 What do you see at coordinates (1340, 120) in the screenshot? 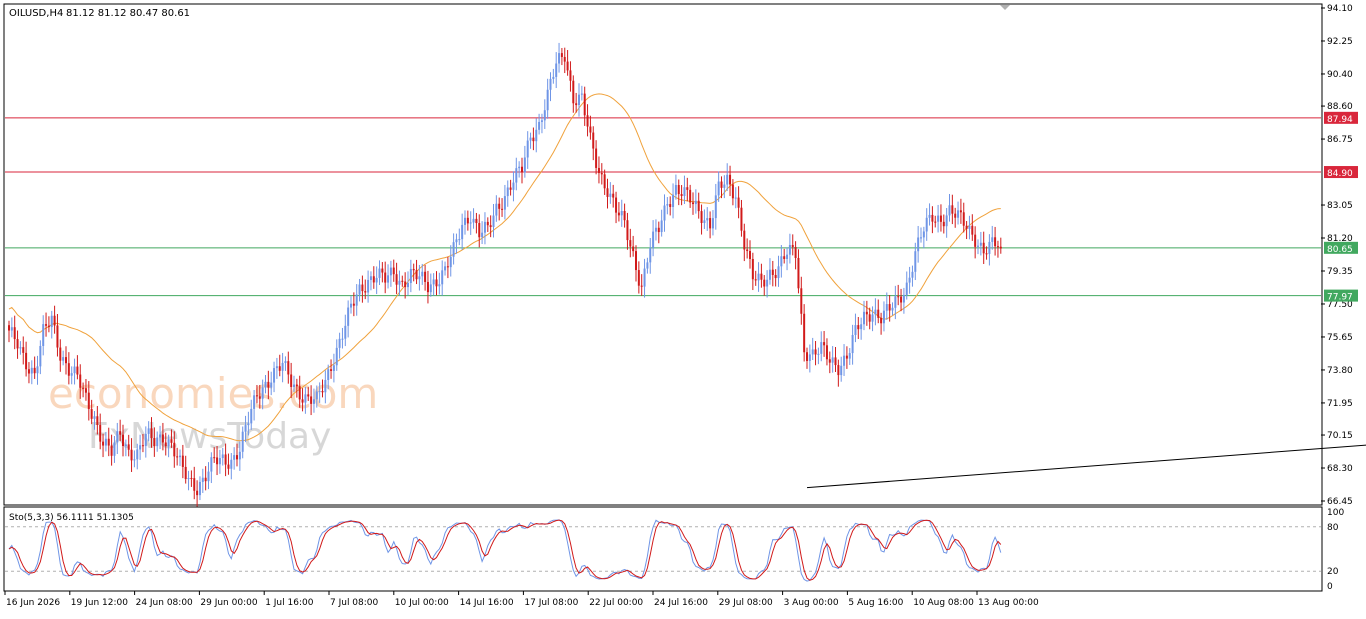
I see `level-tag-text-0: 87.94` at bounding box center [1340, 120].